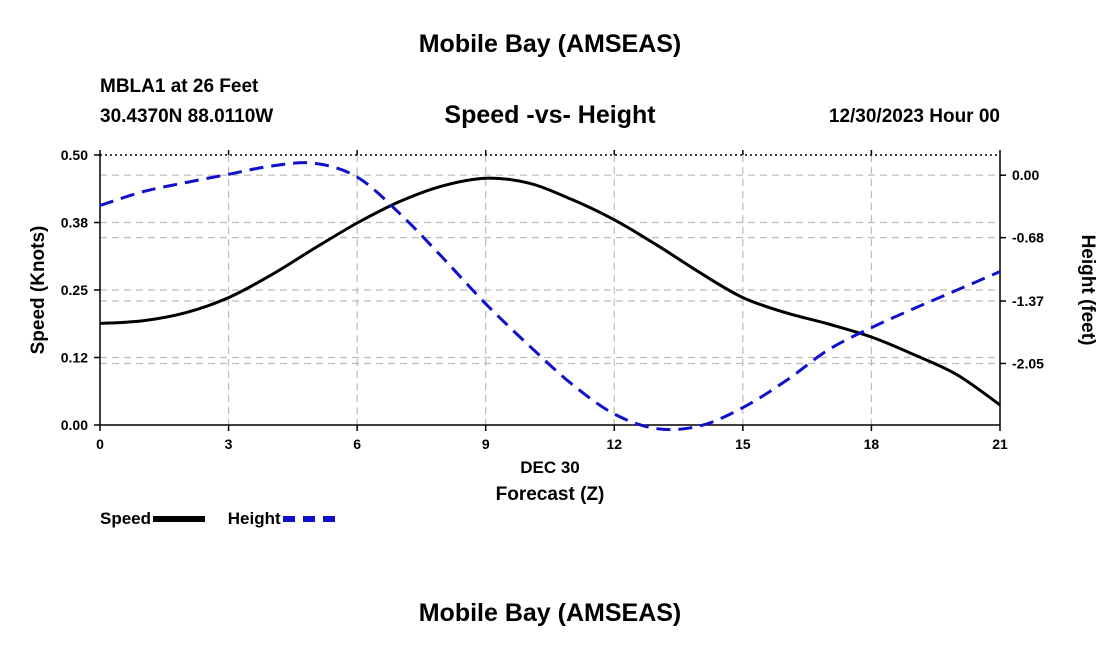 The image size is (1100, 650). What do you see at coordinates (486, 444) in the screenshot?
I see `x-tick-label: 9` at bounding box center [486, 444].